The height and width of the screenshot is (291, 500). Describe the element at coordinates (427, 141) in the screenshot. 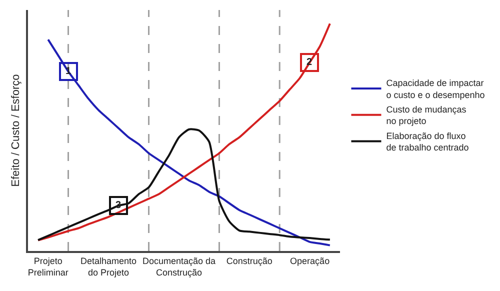

I see `legend-label: Elaboração do fluxo de trabalho centrado` at that location.